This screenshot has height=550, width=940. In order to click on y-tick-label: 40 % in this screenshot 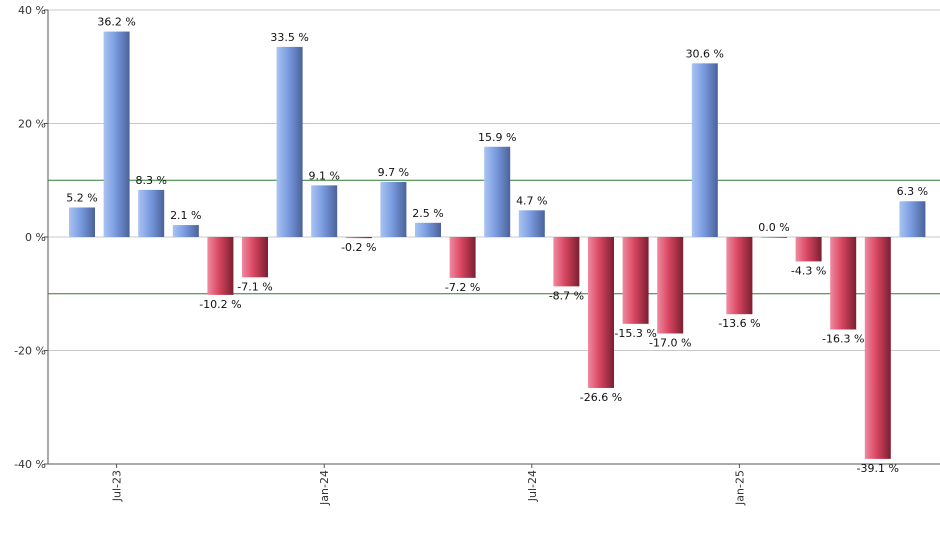, I will do `click(32, 10)`.